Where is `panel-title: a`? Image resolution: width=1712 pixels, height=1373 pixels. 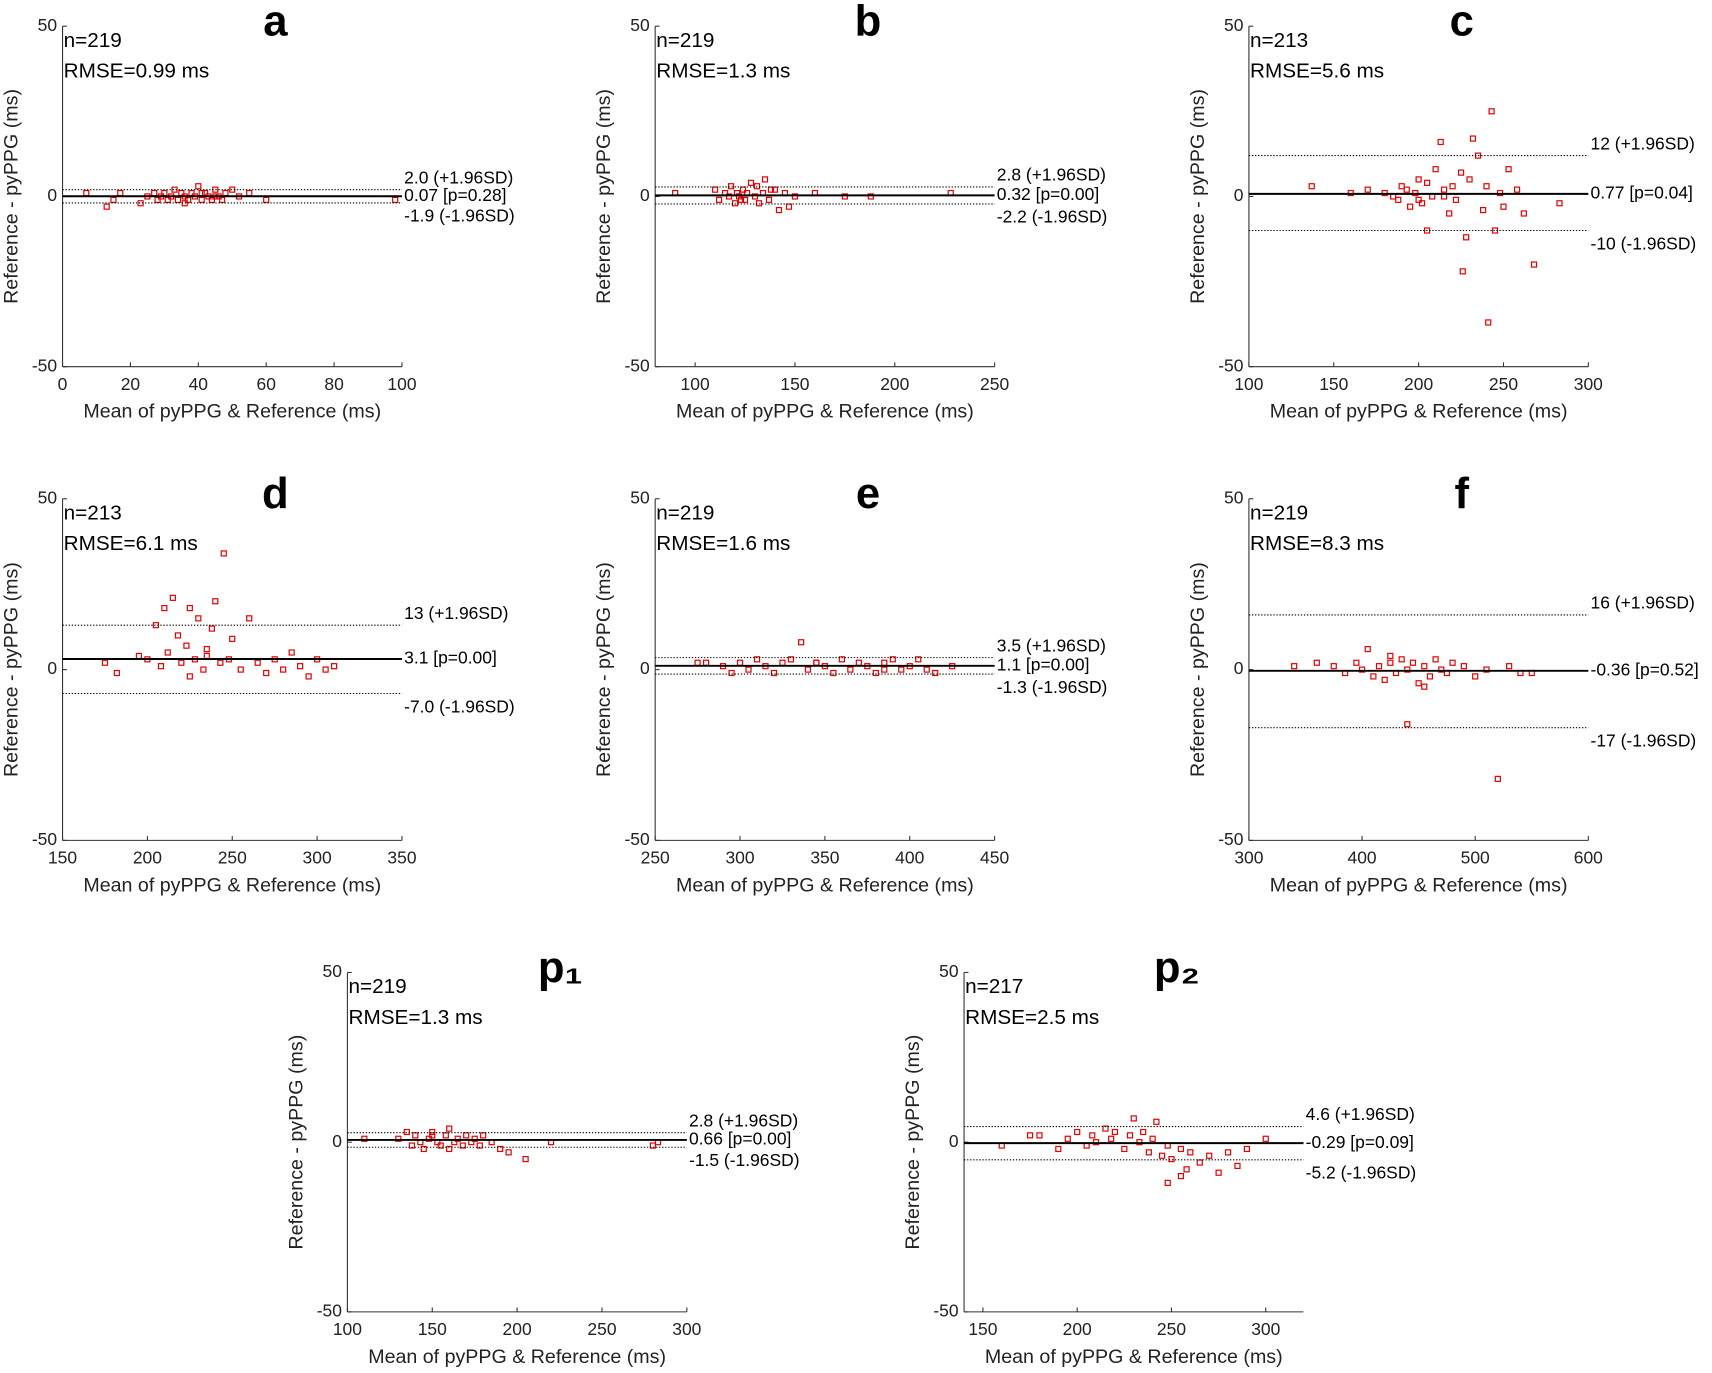 panel-title: a is located at coordinates (275, 23).